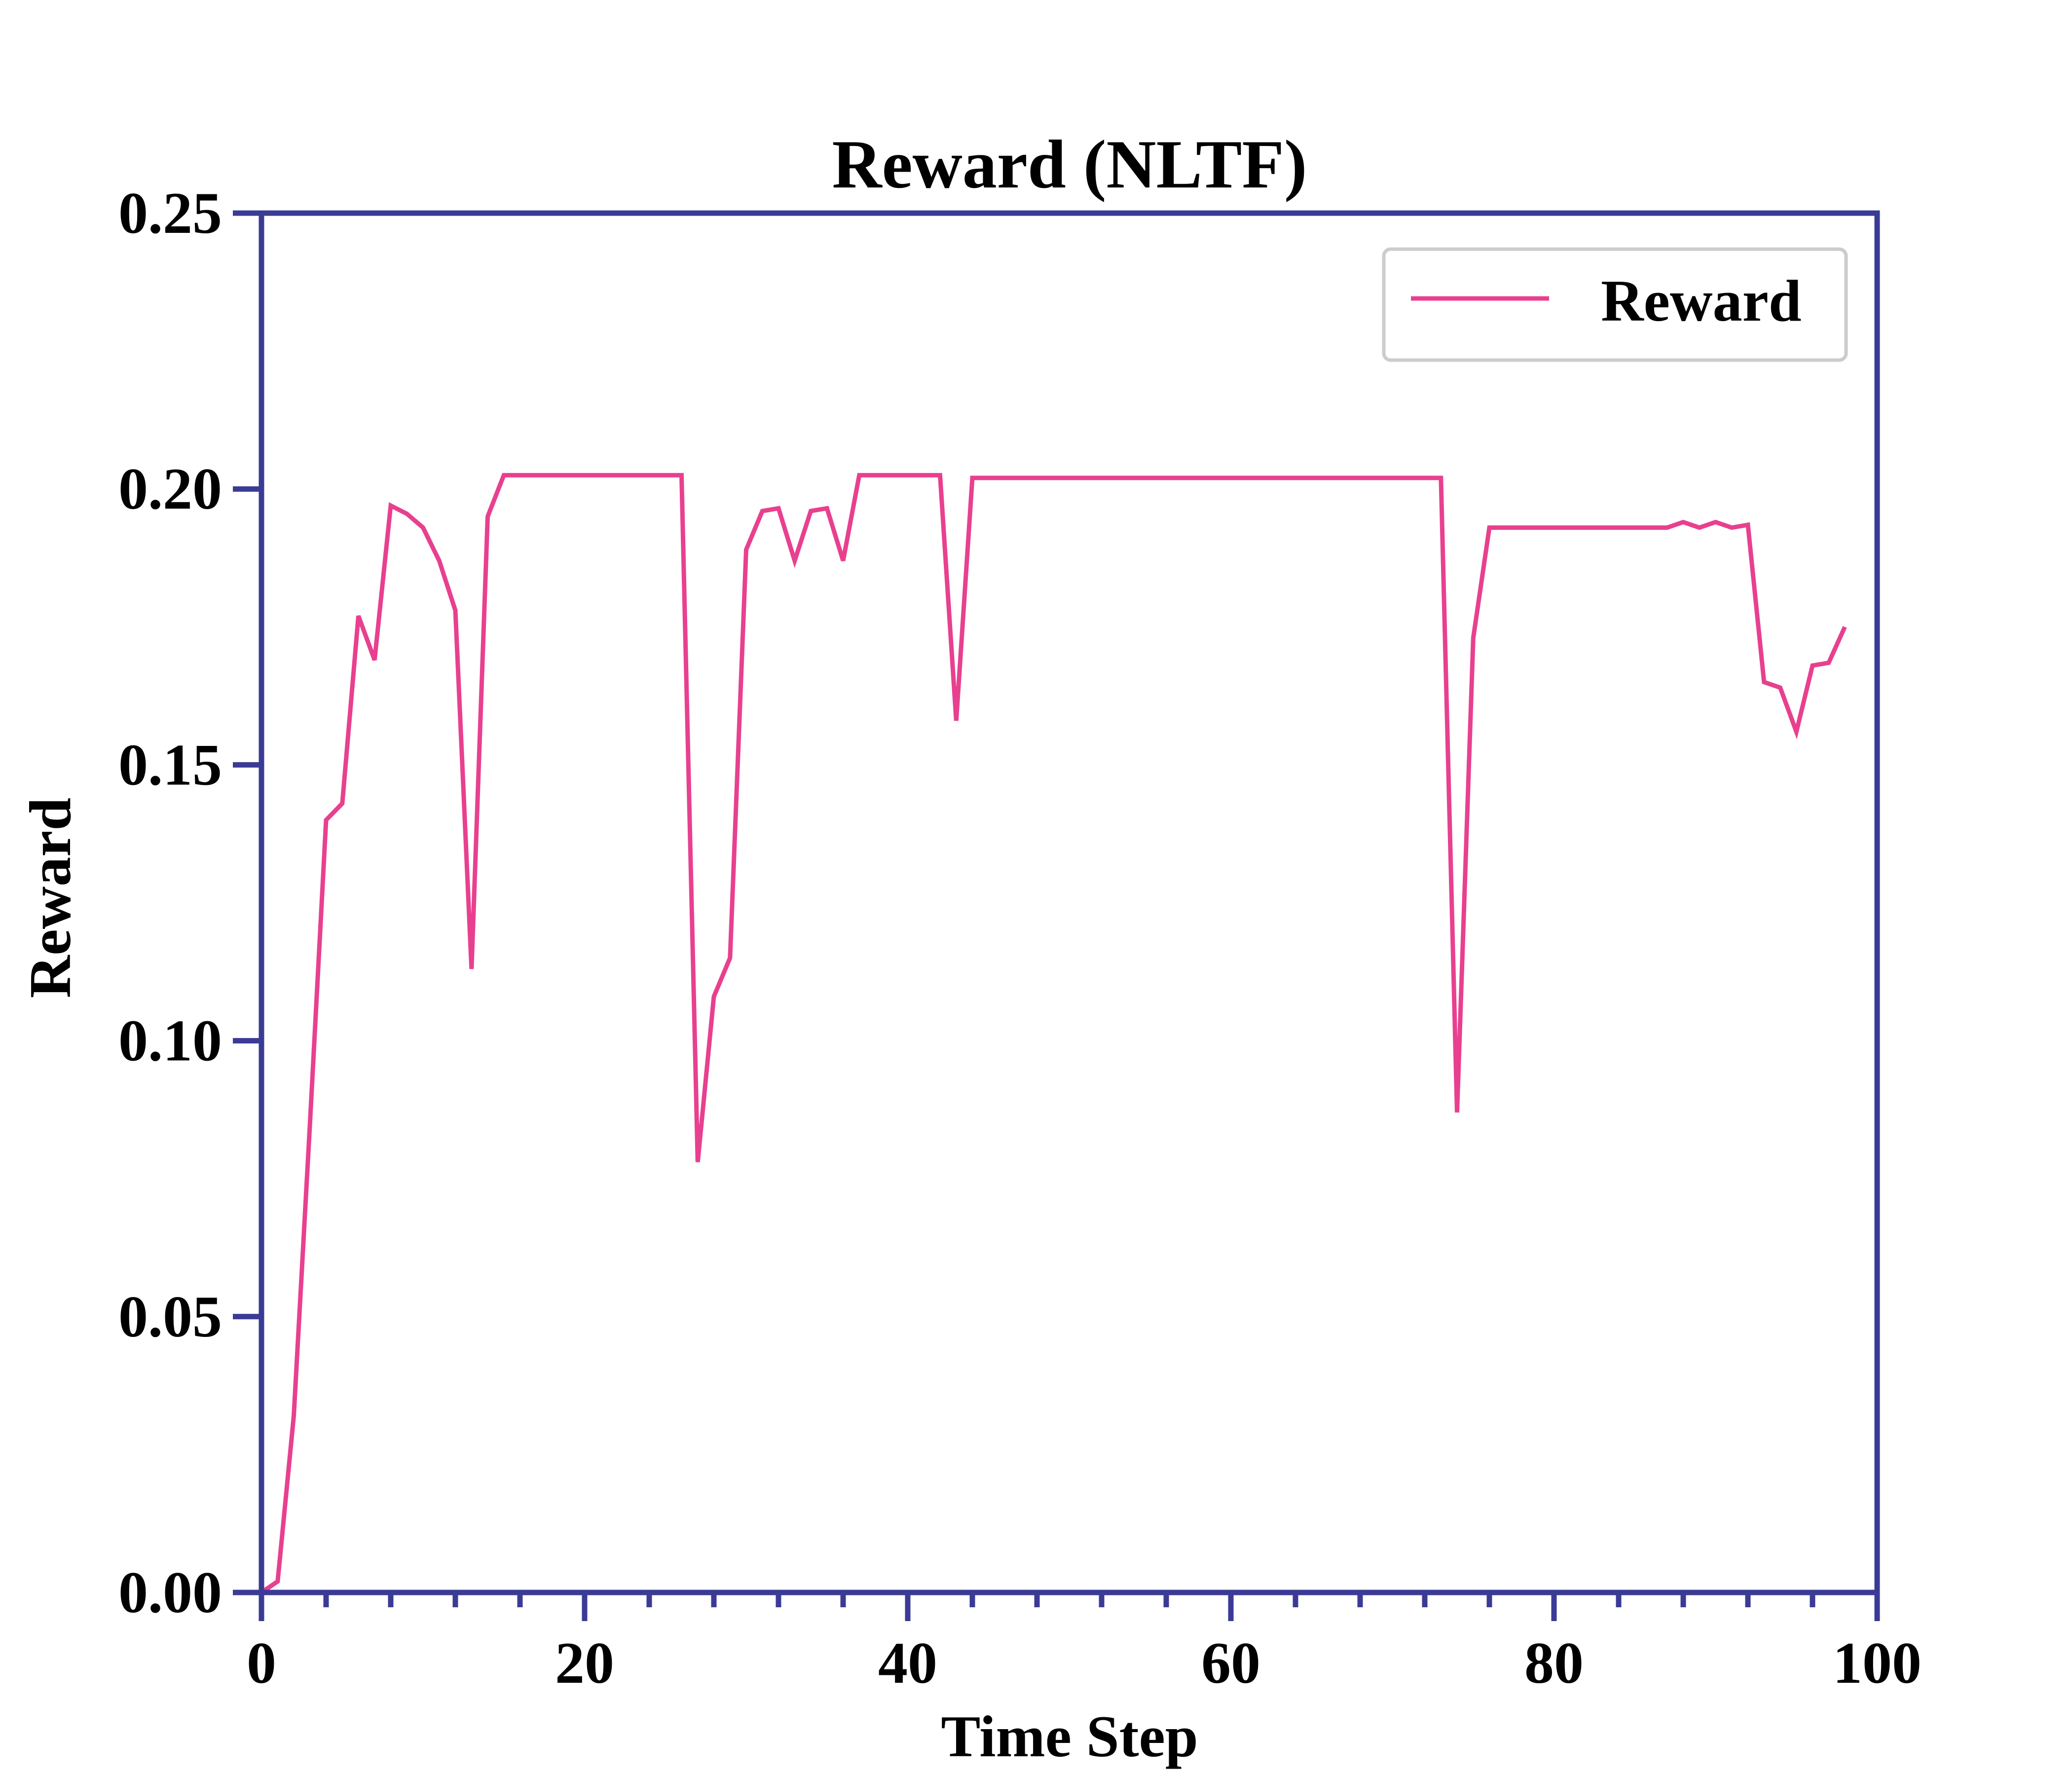  I want to click on y-tick-label: 0.10, so click(170, 1040).